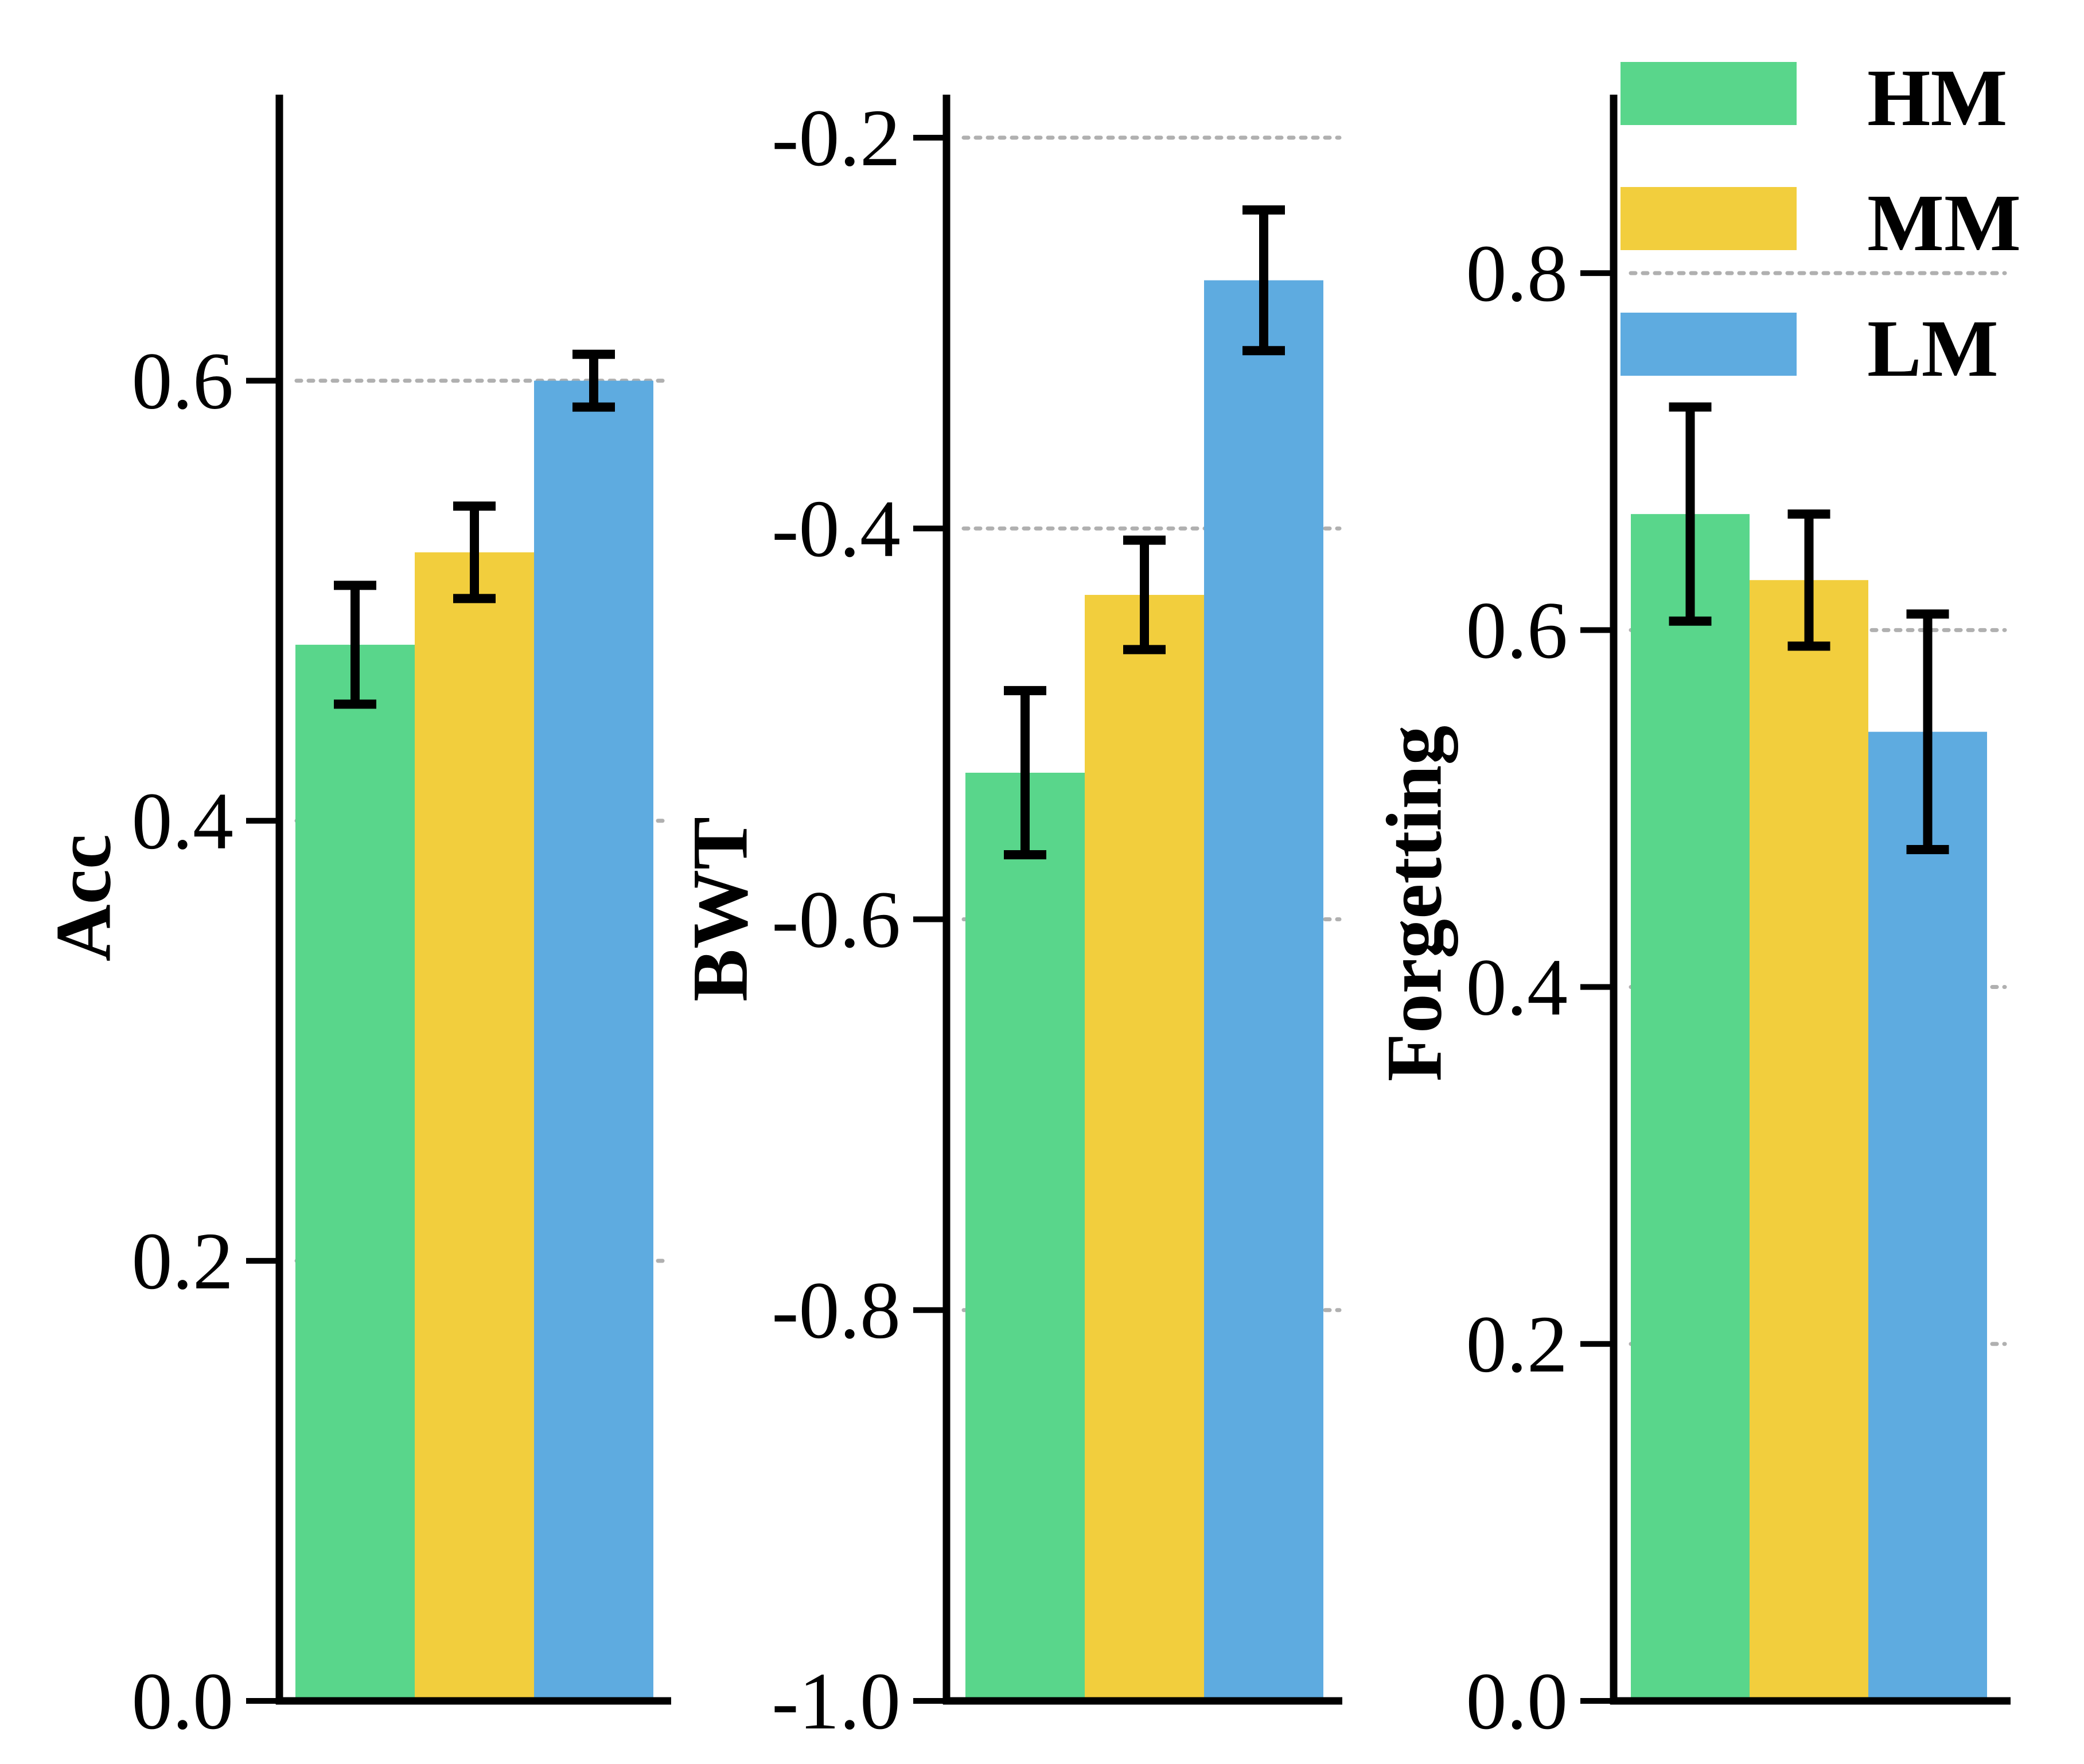  What do you see at coordinates (1709, 344) in the screenshot?
I see `legend-swatch-lm` at bounding box center [1709, 344].